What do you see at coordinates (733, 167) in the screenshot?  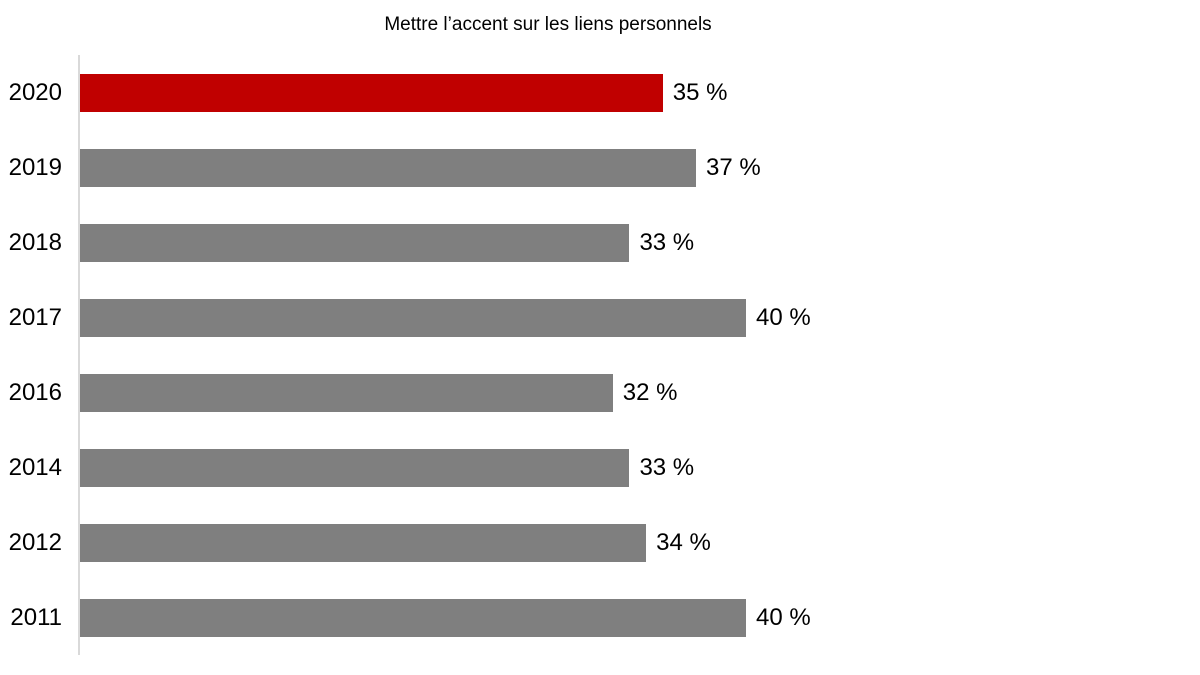 I see `value-label: 37 %` at bounding box center [733, 167].